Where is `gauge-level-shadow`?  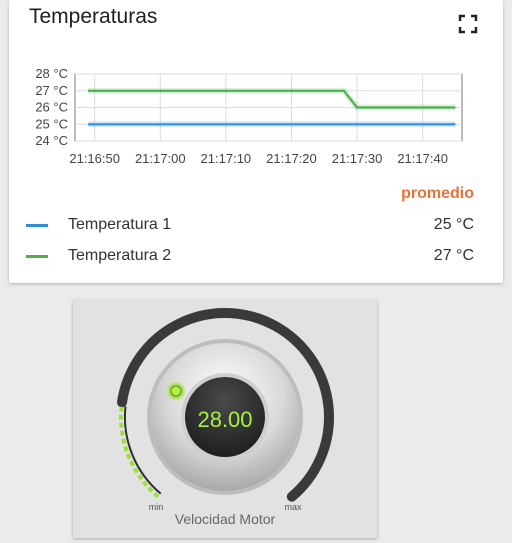
gauge-level-shadow is located at coordinates (142, 450).